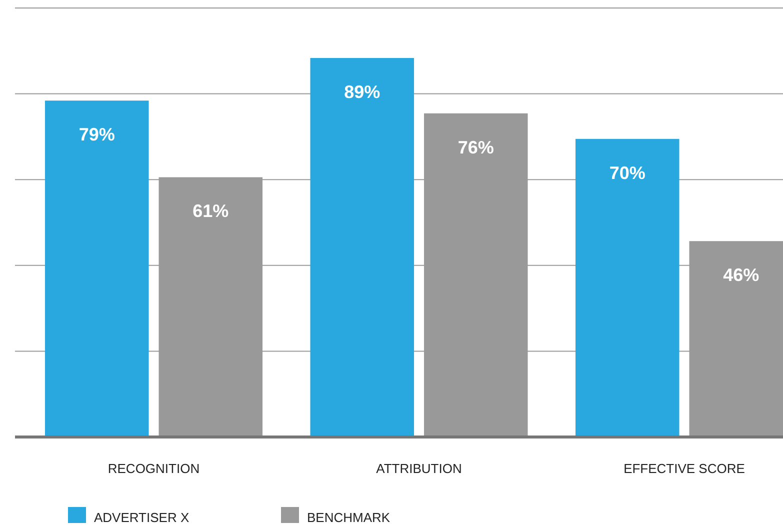 Image resolution: width=783 pixels, height=525 pixels. I want to click on x-tick-label: EFFECTIVE SCORE, so click(685, 468).